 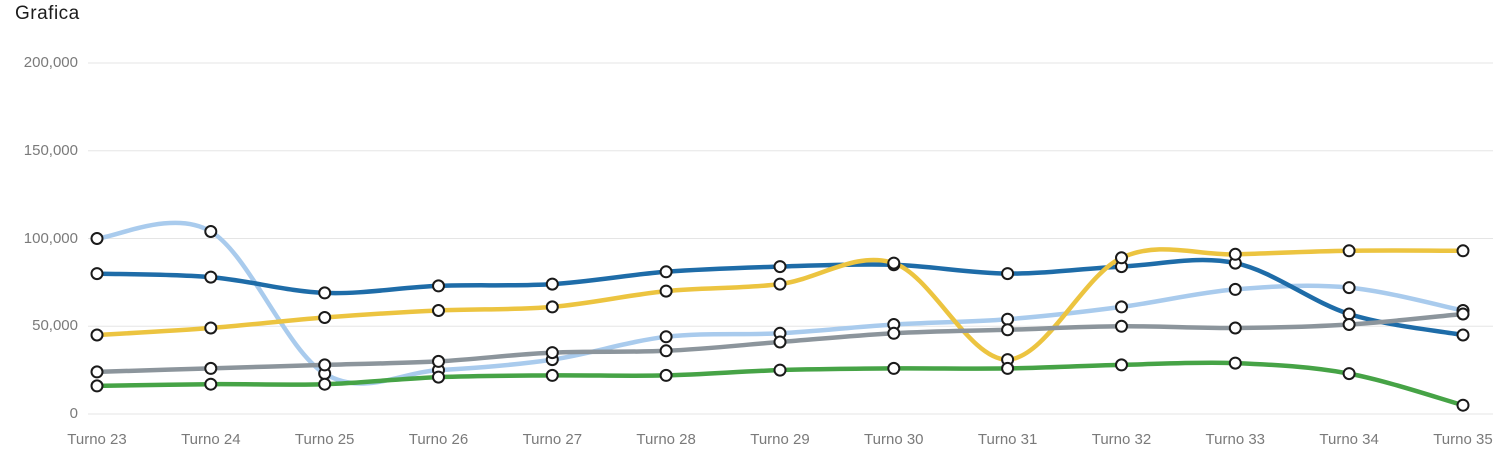 I want to click on x-axis-tick-label: Turno 24, so click(x=211, y=439).